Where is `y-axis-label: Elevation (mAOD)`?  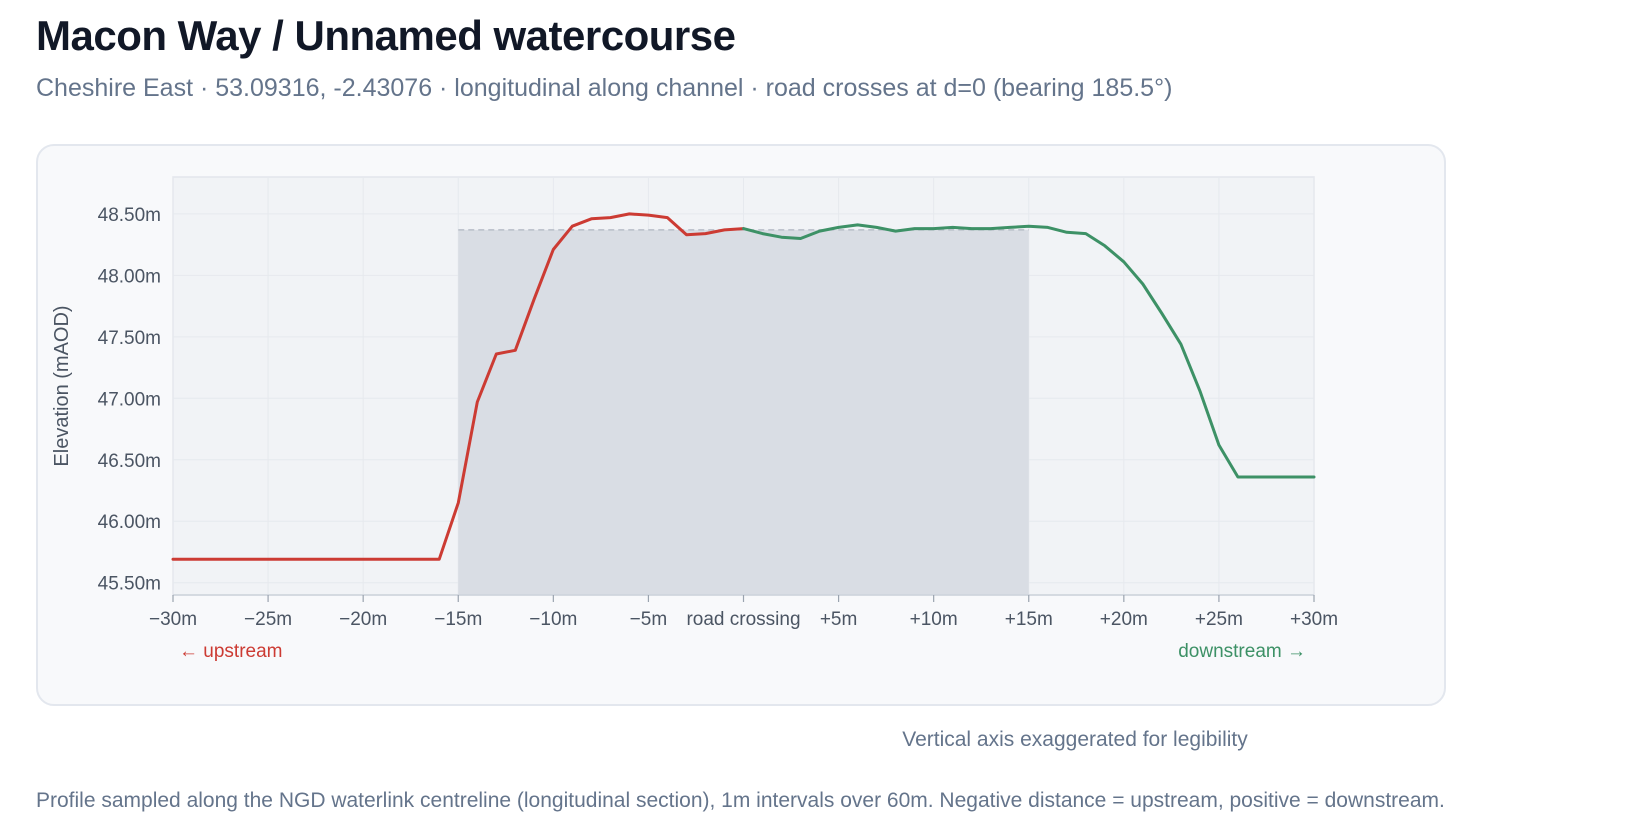 y-axis-label: Elevation (mAOD) is located at coordinates (62, 385).